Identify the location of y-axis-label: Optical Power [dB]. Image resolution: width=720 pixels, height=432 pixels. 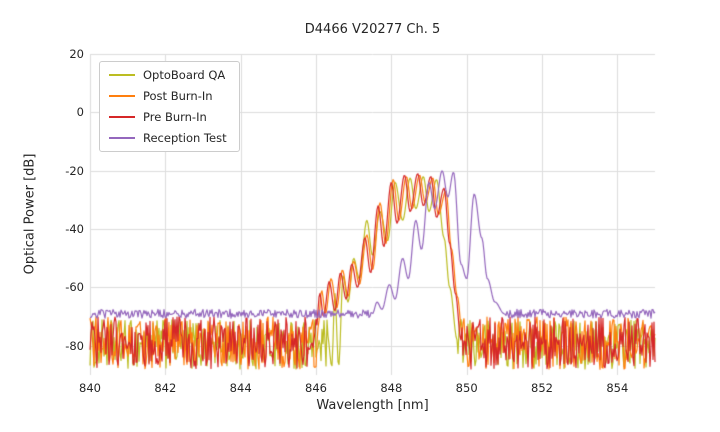
(30, 214).